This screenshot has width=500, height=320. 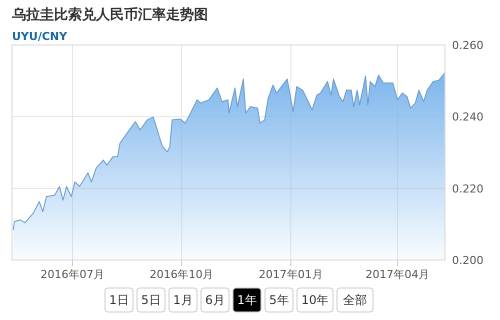 What do you see at coordinates (315, 300) in the screenshot?
I see `range-button: 10年` at bounding box center [315, 300].